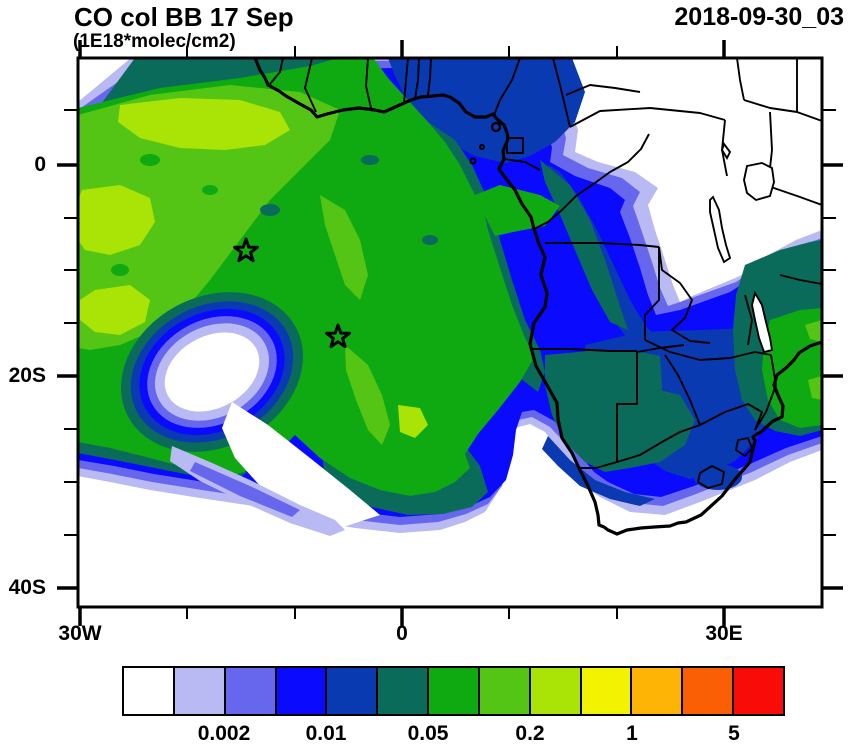  Describe the element at coordinates (402, 633) in the screenshot. I see `x-tick-label: 0` at that location.